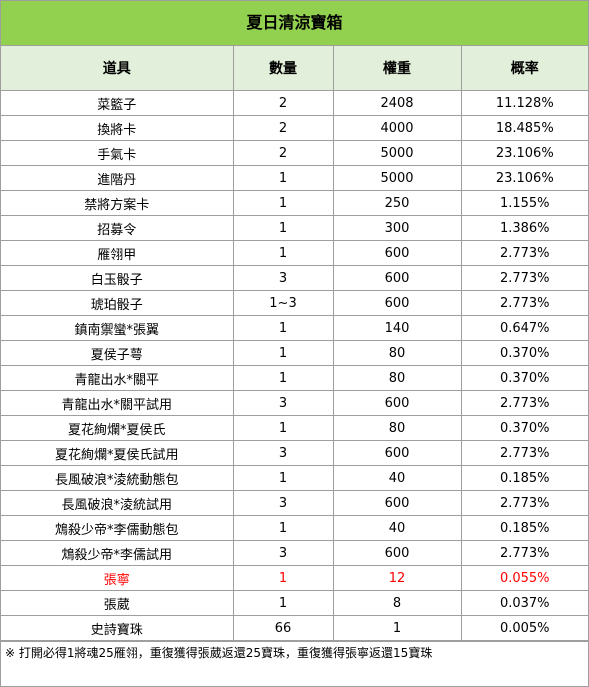 Image resolution: width=589 pixels, height=687 pixels. What do you see at coordinates (397, 128) in the screenshot?
I see `cell-weight: 4000` at bounding box center [397, 128].